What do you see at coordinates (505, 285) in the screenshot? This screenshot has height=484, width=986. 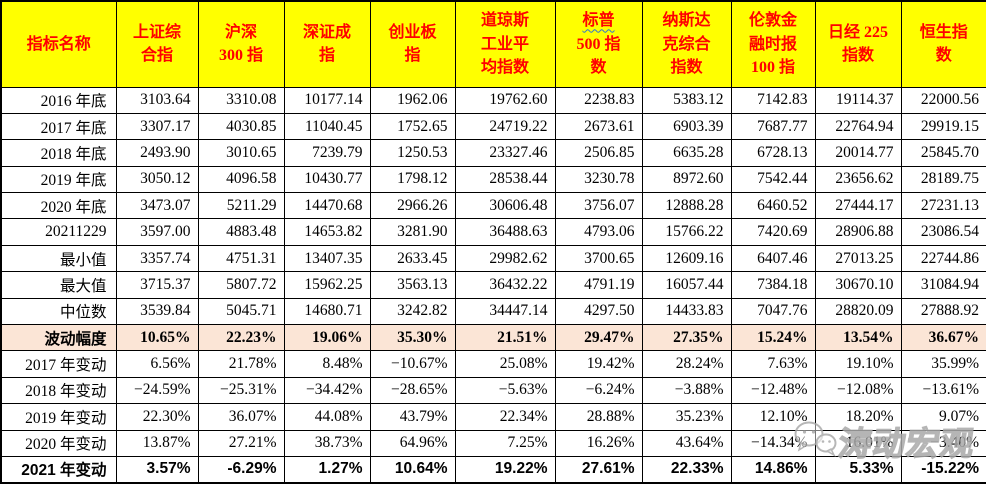 I see `cell-dow-jones: 36432.22` at bounding box center [505, 285].